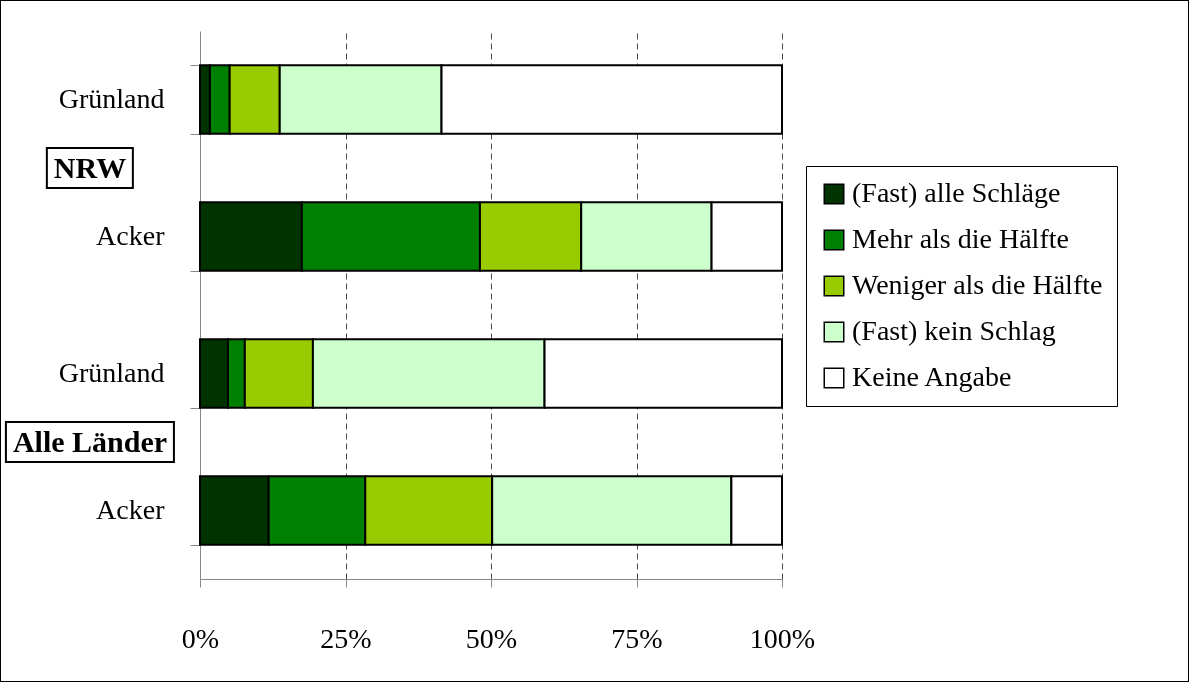  Describe the element at coordinates (956, 192) in the screenshot. I see `legend-label: (Fast) alle Schläge` at that location.